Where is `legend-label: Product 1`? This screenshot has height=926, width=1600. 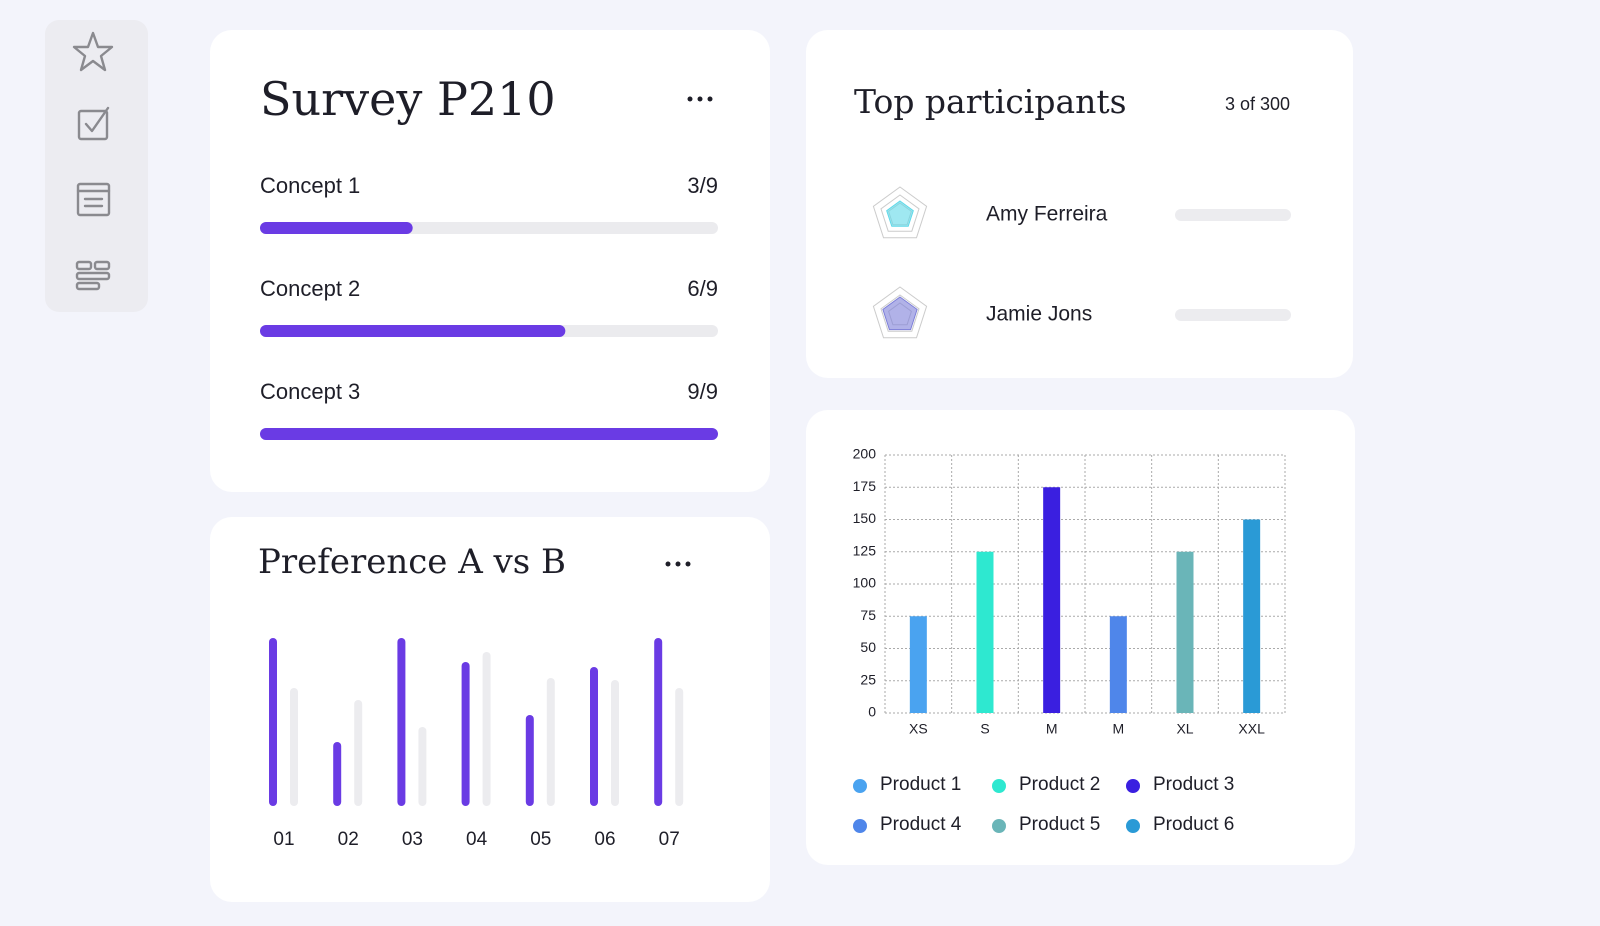
legend-label: Product 1 is located at coordinates (920, 784).